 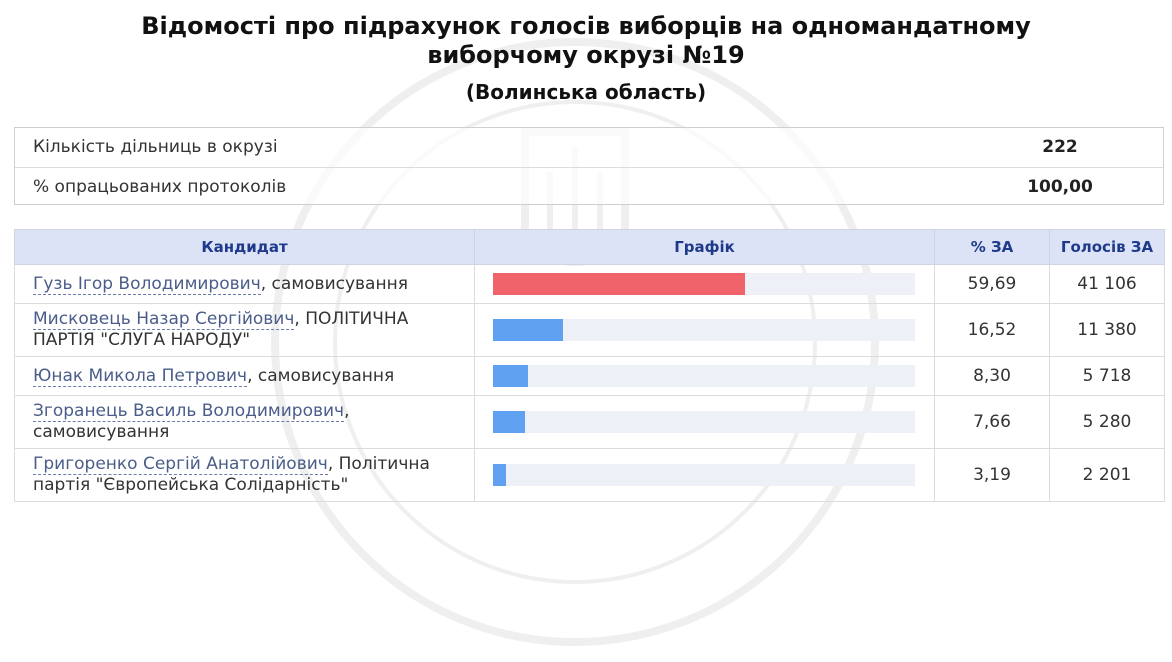 I want to click on candidate-party: , ПОЛІТИЧНА ПАРТІЯ "СЛУГА НАРОДУ", so click(x=221, y=329).